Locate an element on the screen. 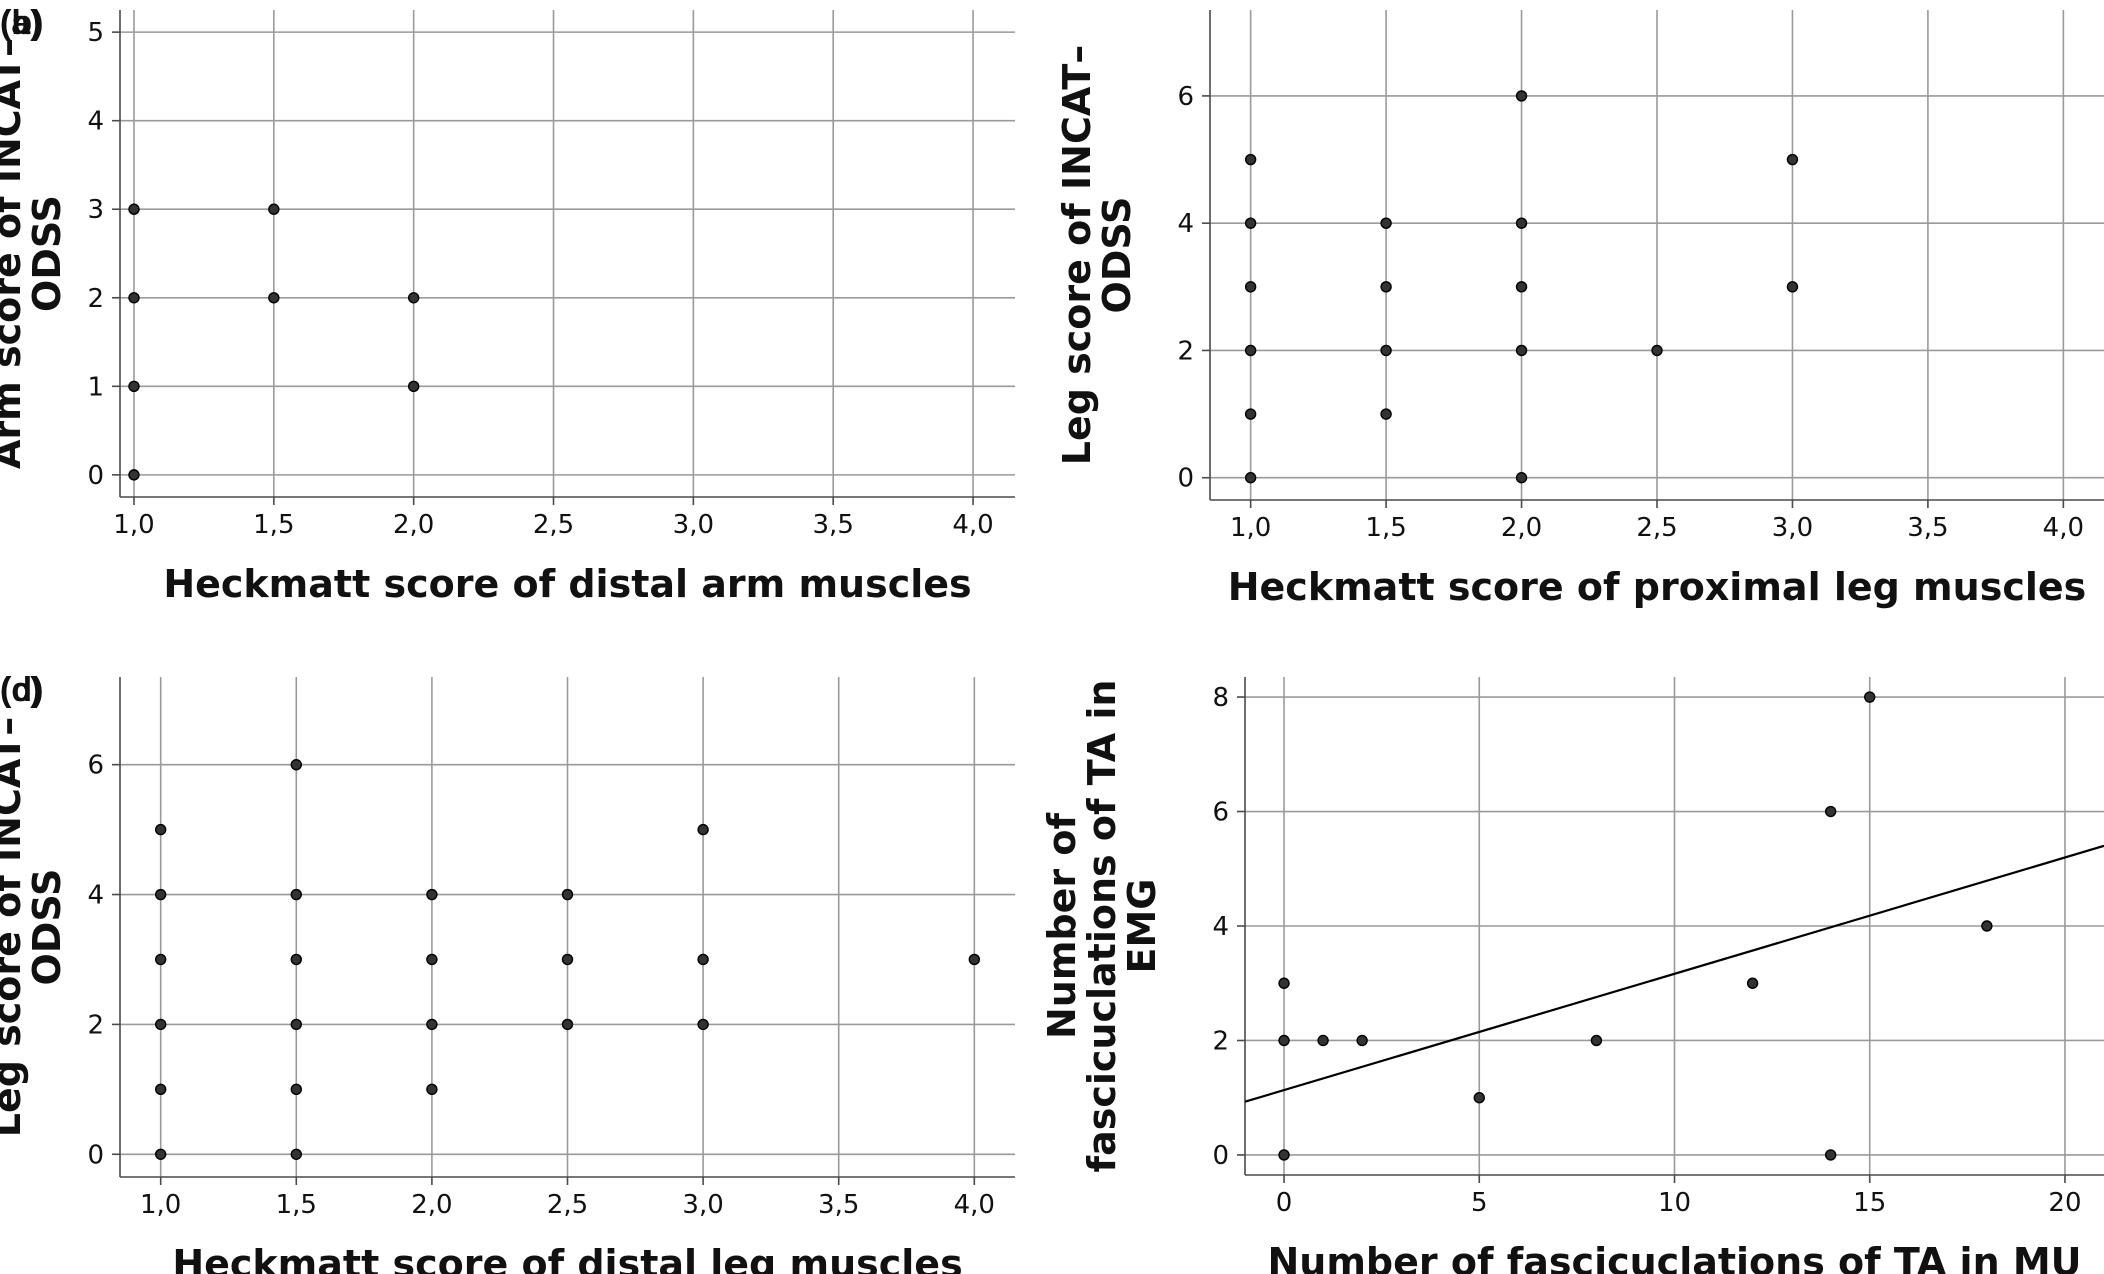  x-axis-title: Heckmatt score of distal arm muscles is located at coordinates (567, 584).